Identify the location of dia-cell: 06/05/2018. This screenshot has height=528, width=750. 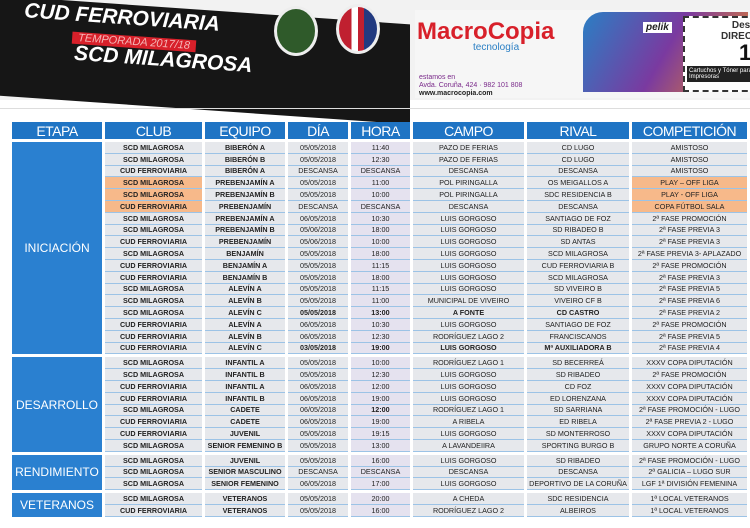
(318, 422).